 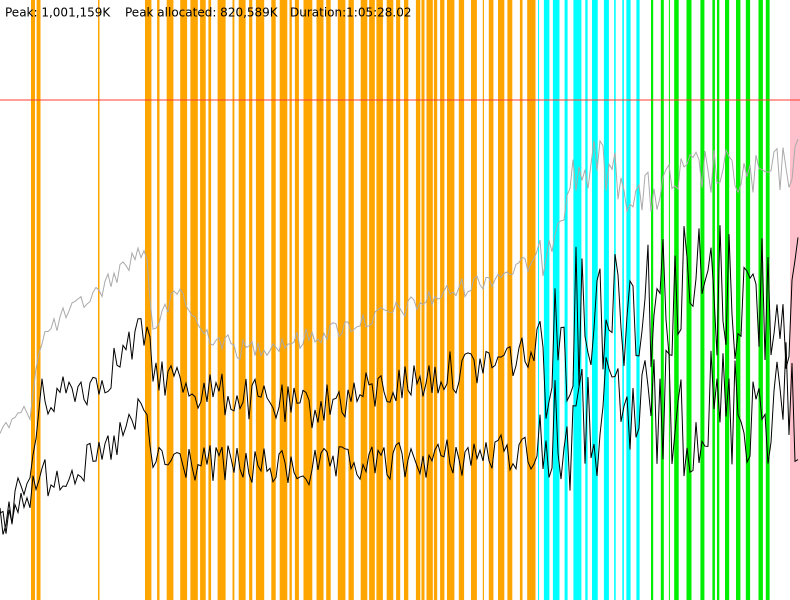 What do you see at coordinates (58, 13) in the screenshot?
I see `peak-label: Peak: 1,001,159K` at bounding box center [58, 13].